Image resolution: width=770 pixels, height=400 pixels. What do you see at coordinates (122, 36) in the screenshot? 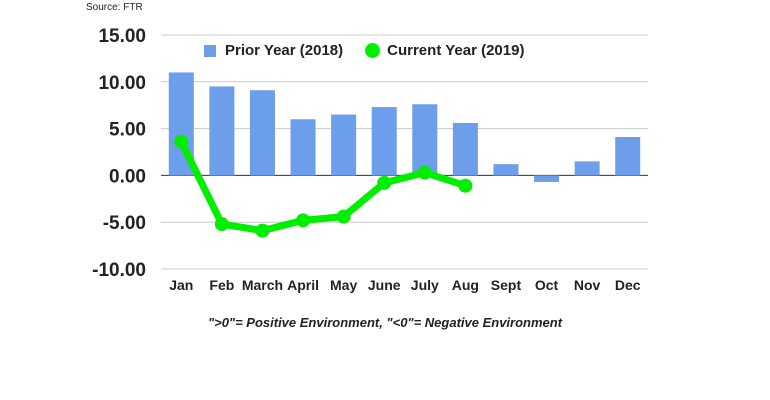
I see `y-tick-label: 15.00` at bounding box center [122, 36].